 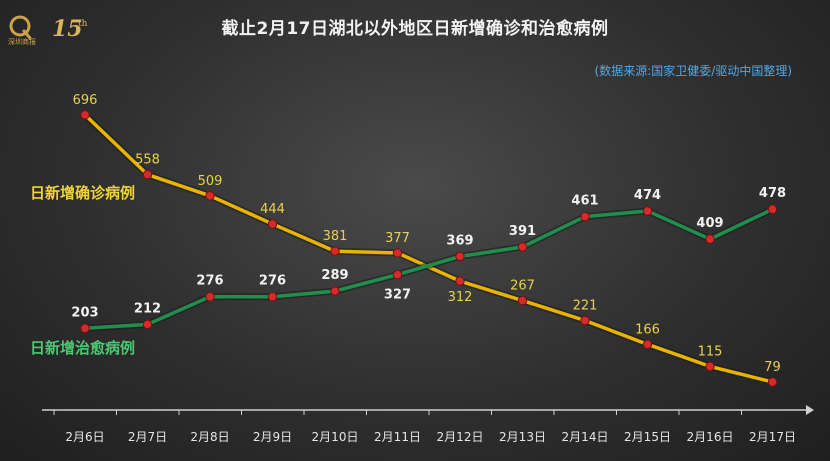 I want to click on data-source: (数据来源:国家卫健委/驱动中国整理), so click(x=693, y=71).